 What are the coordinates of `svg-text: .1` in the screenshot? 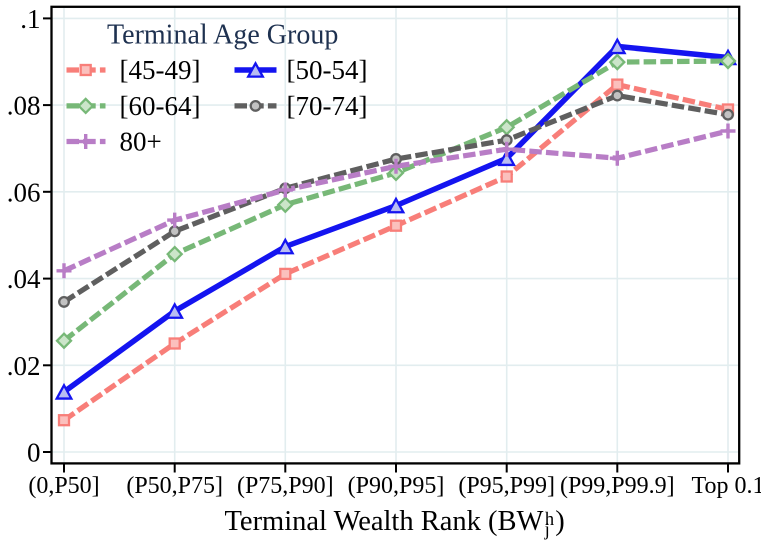 It's located at (30, 19).